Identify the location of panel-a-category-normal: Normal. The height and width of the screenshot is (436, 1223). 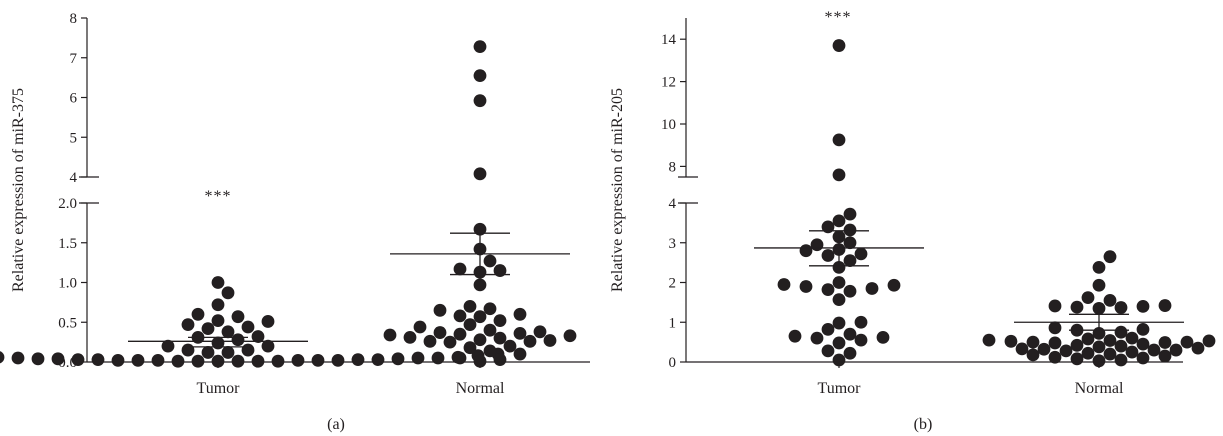
(480, 388).